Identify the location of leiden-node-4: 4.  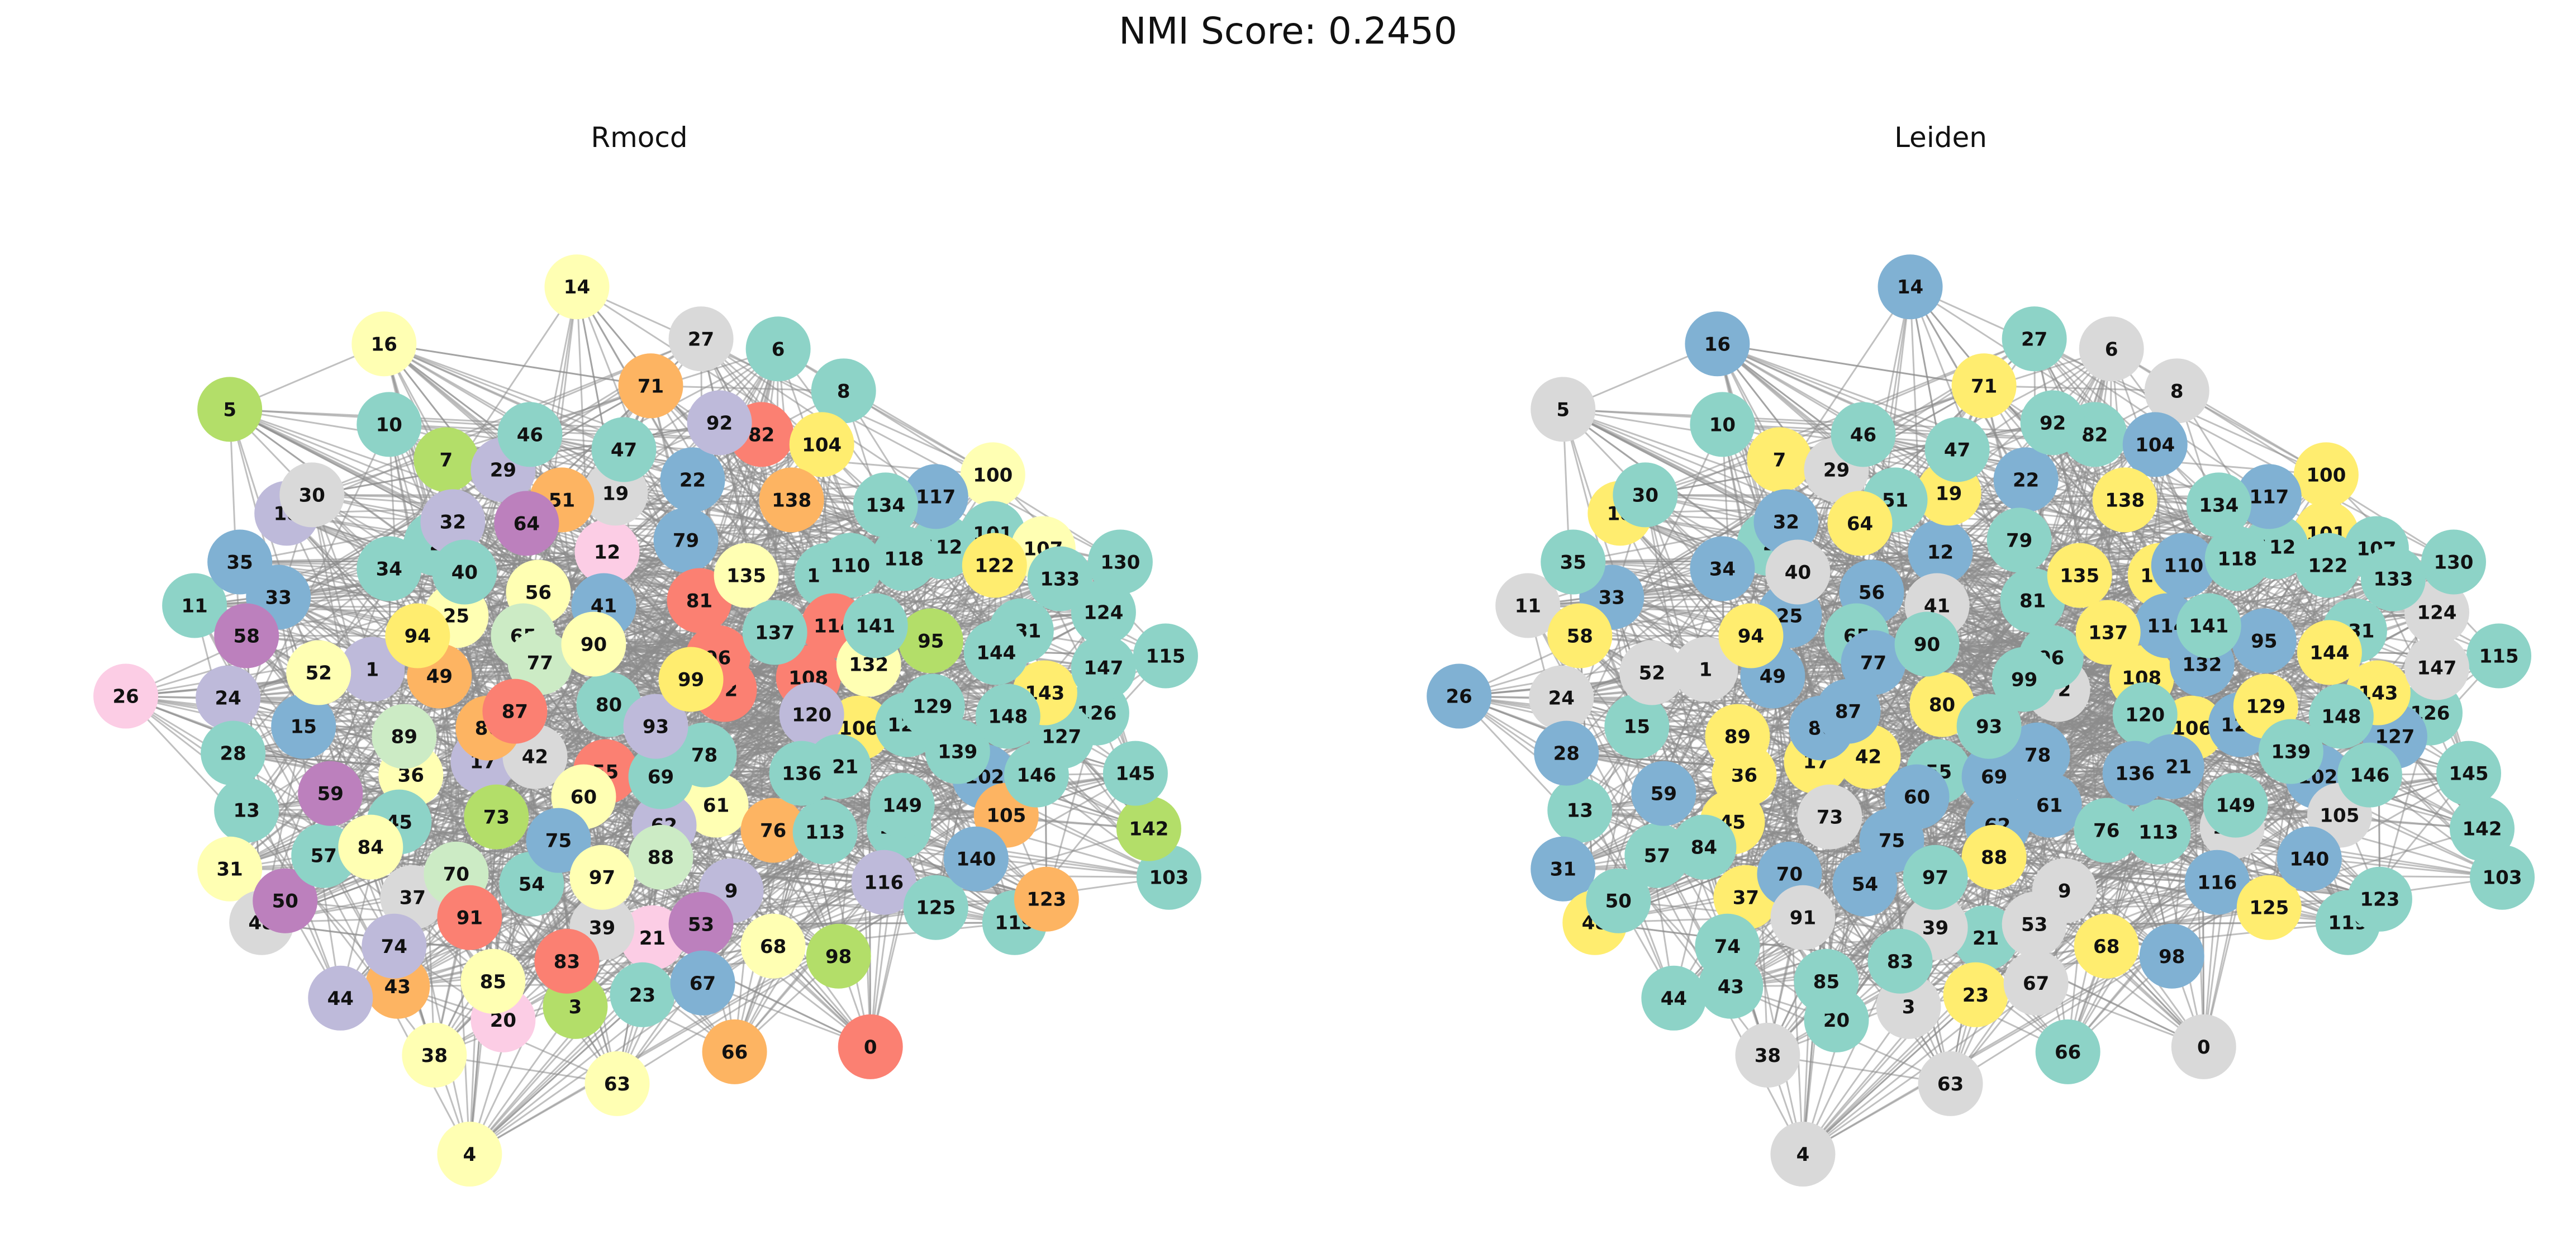
(1803, 1154).